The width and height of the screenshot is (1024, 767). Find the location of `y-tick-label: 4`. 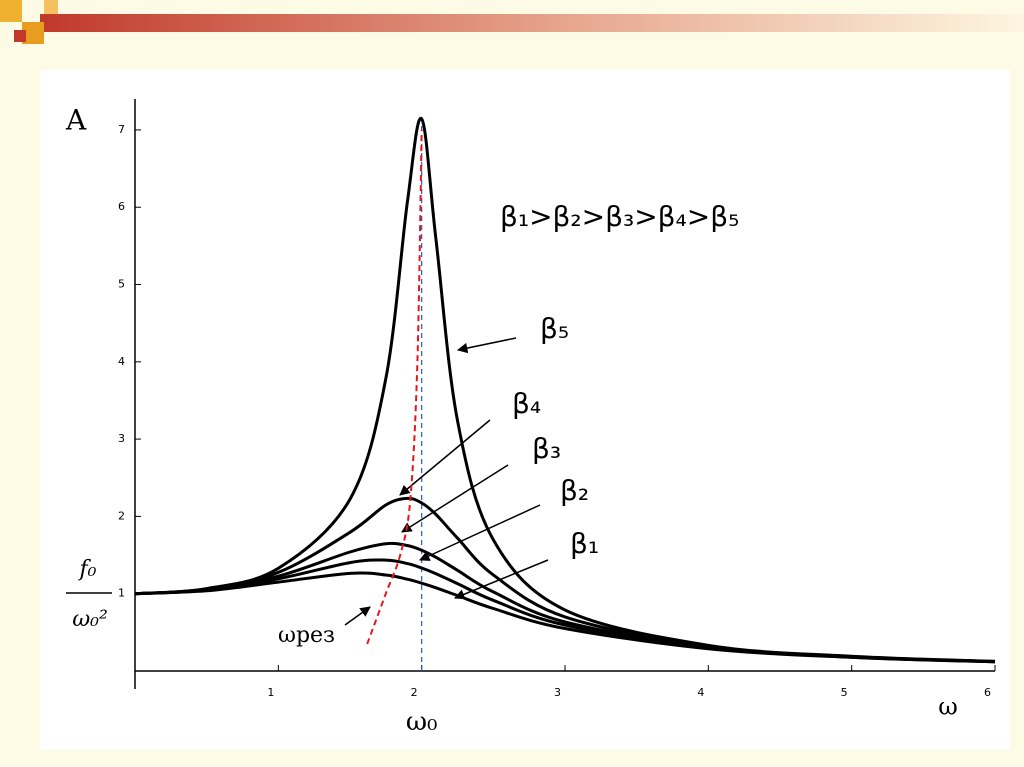

y-tick-label: 4 is located at coordinates (121, 361).